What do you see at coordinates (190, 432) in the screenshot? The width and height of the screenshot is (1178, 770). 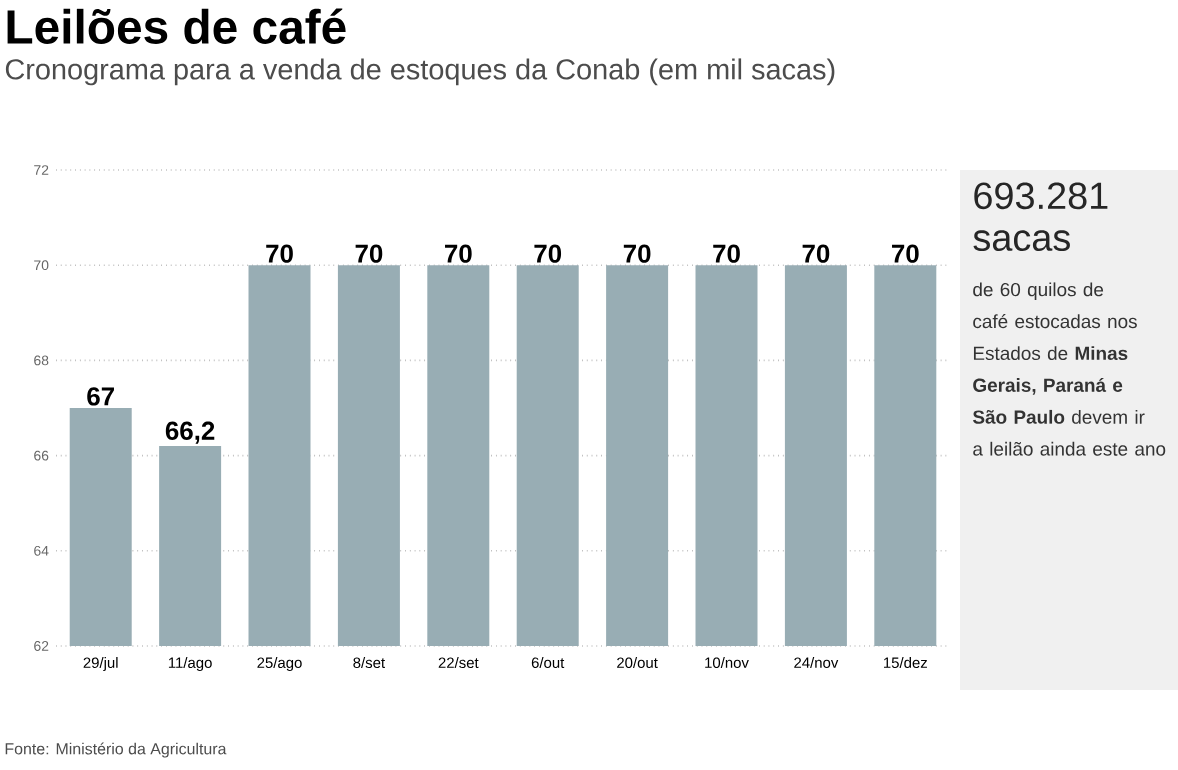 I see `data-label: 66,2` at bounding box center [190, 432].